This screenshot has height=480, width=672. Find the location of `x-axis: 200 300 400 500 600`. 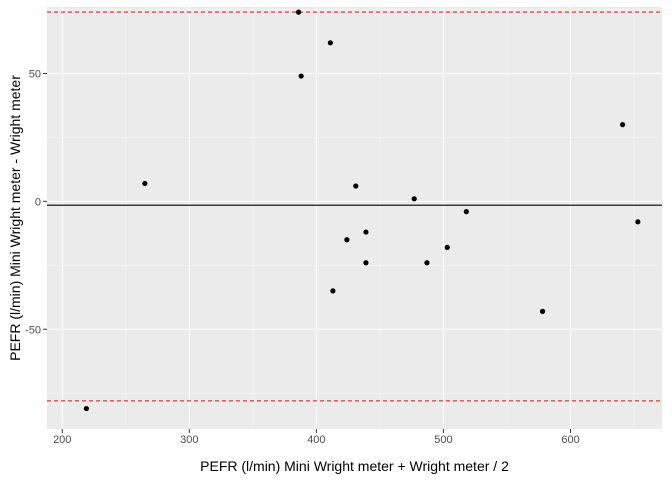

x-axis: 200 300 400 500 600 is located at coordinates (316, 437).